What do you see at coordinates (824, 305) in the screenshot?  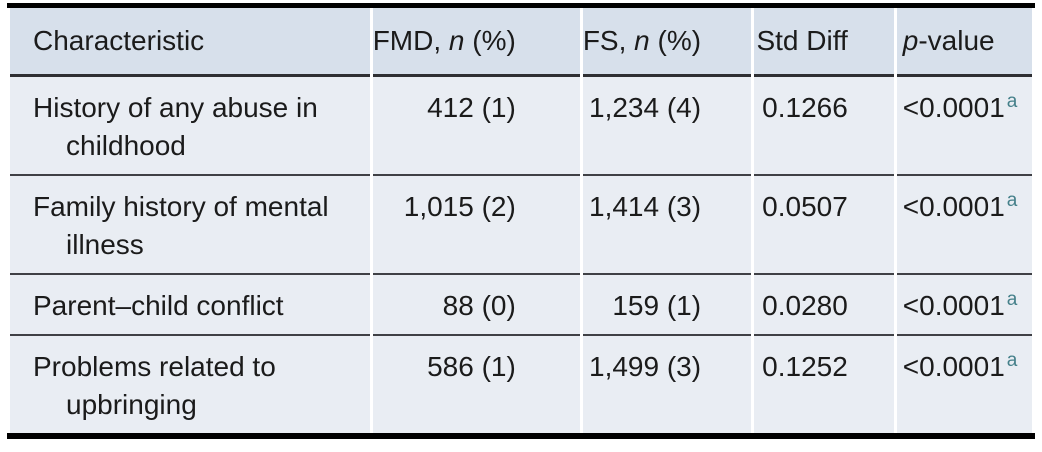 I see `cell-std-diff: 0.0280` at bounding box center [824, 305].